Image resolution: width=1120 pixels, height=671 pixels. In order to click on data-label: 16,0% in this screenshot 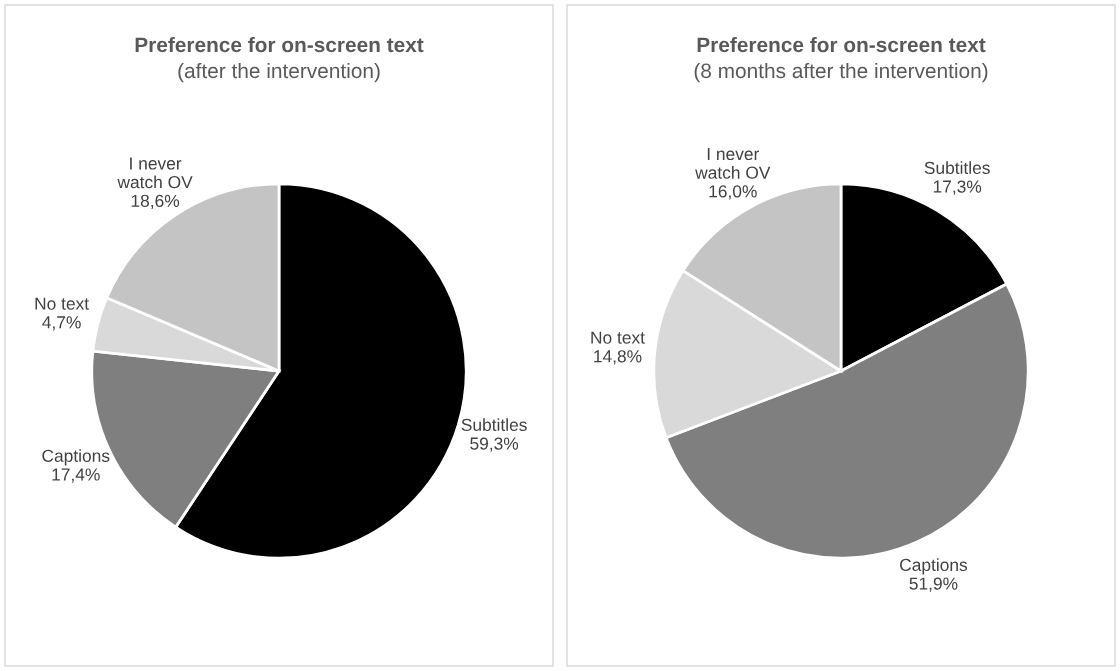, I will do `click(733, 192)`.